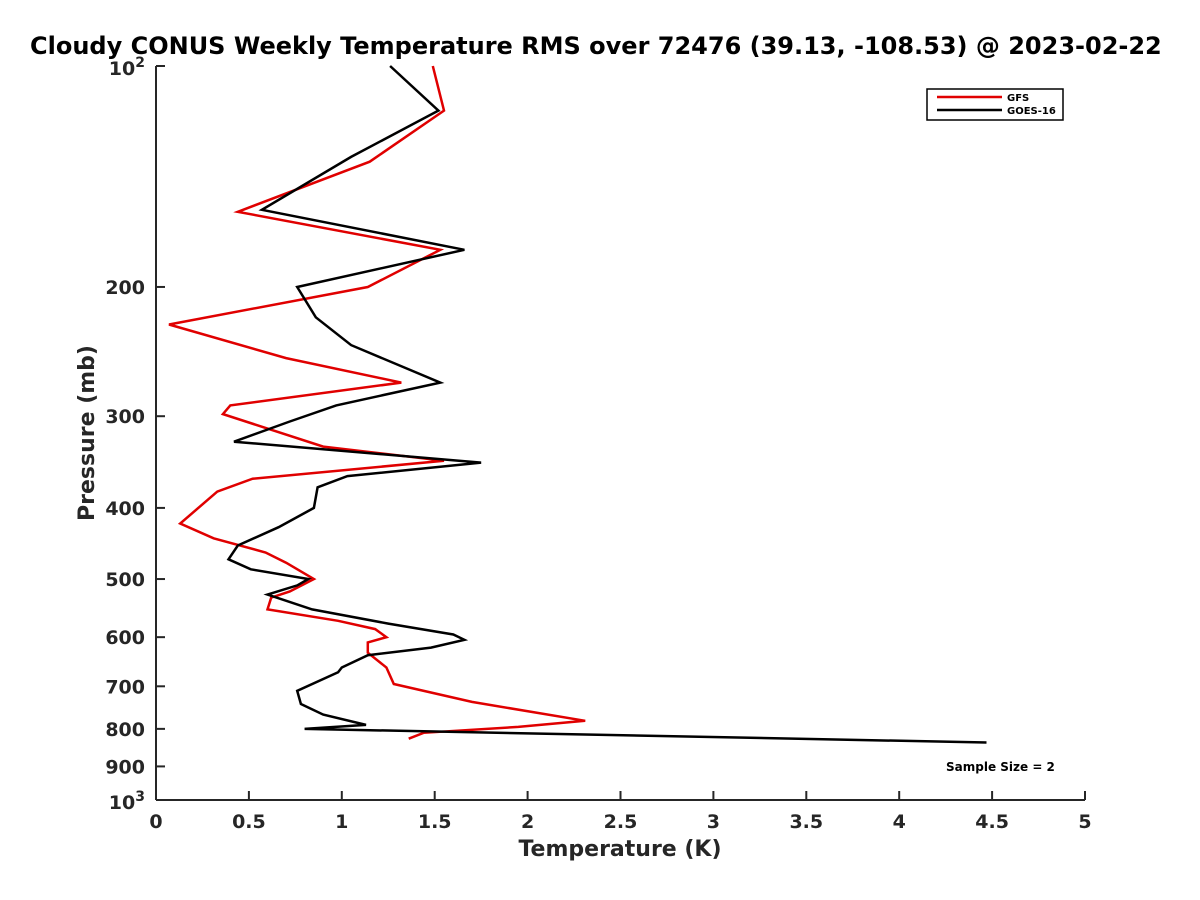  Describe the element at coordinates (806, 822) in the screenshot. I see `x-tick-label: 3.5` at that location.